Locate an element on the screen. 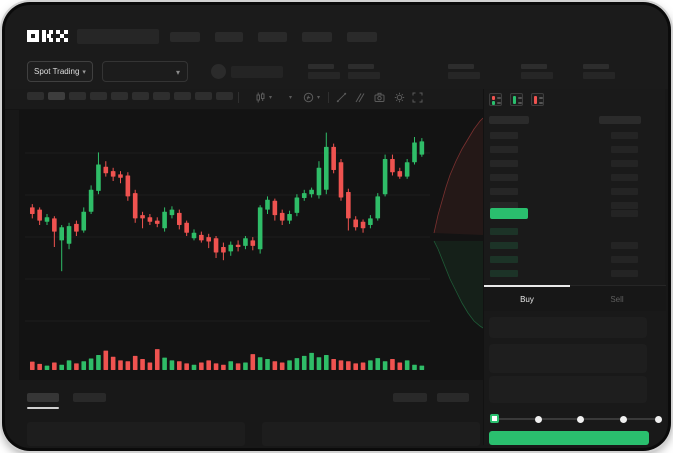  tab-sell: Sell is located at coordinates (617, 299).